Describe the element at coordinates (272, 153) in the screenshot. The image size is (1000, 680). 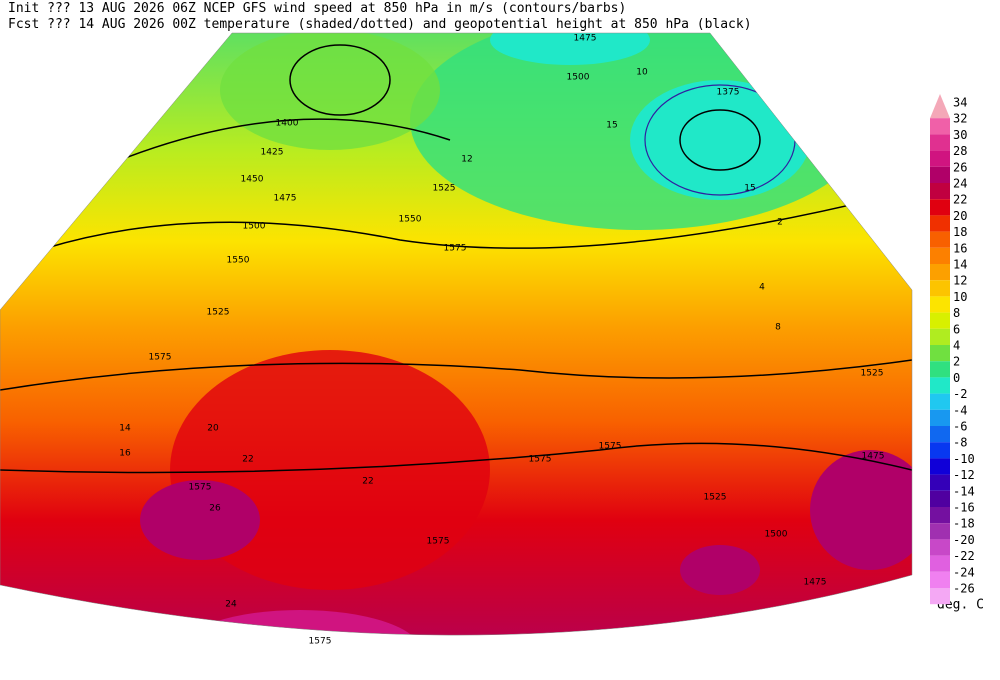
I see `contour-label: 1425` at that location.